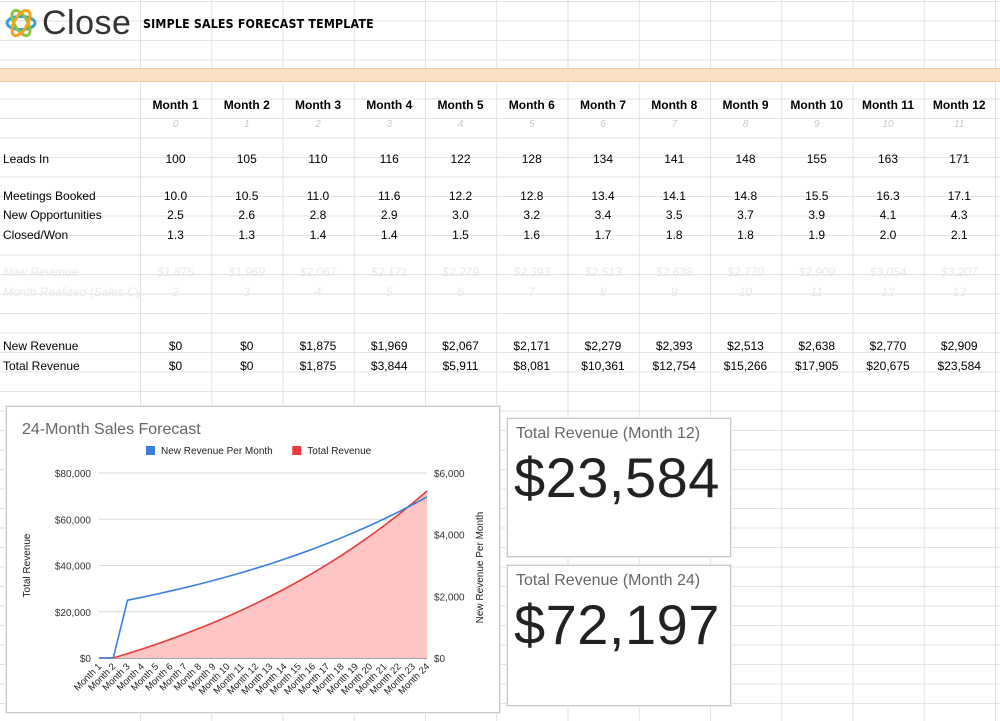 Image resolution: width=1000 pixels, height=721 pixels. Describe the element at coordinates (175, 196) in the screenshot. I see `table-cell: 10.0` at that location.